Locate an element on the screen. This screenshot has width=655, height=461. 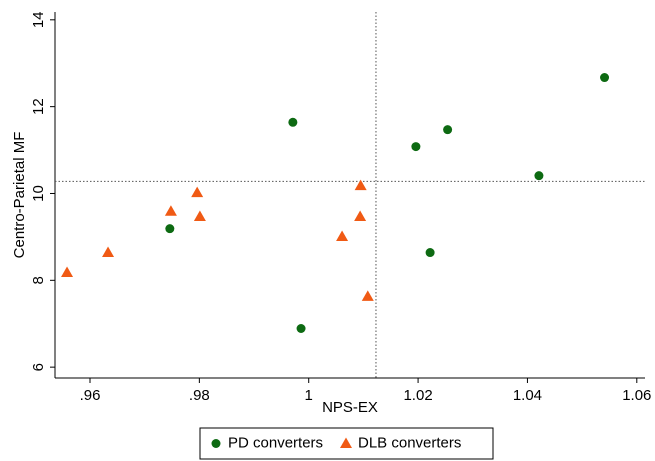
x-tick-label: .98 is located at coordinates (199, 395).